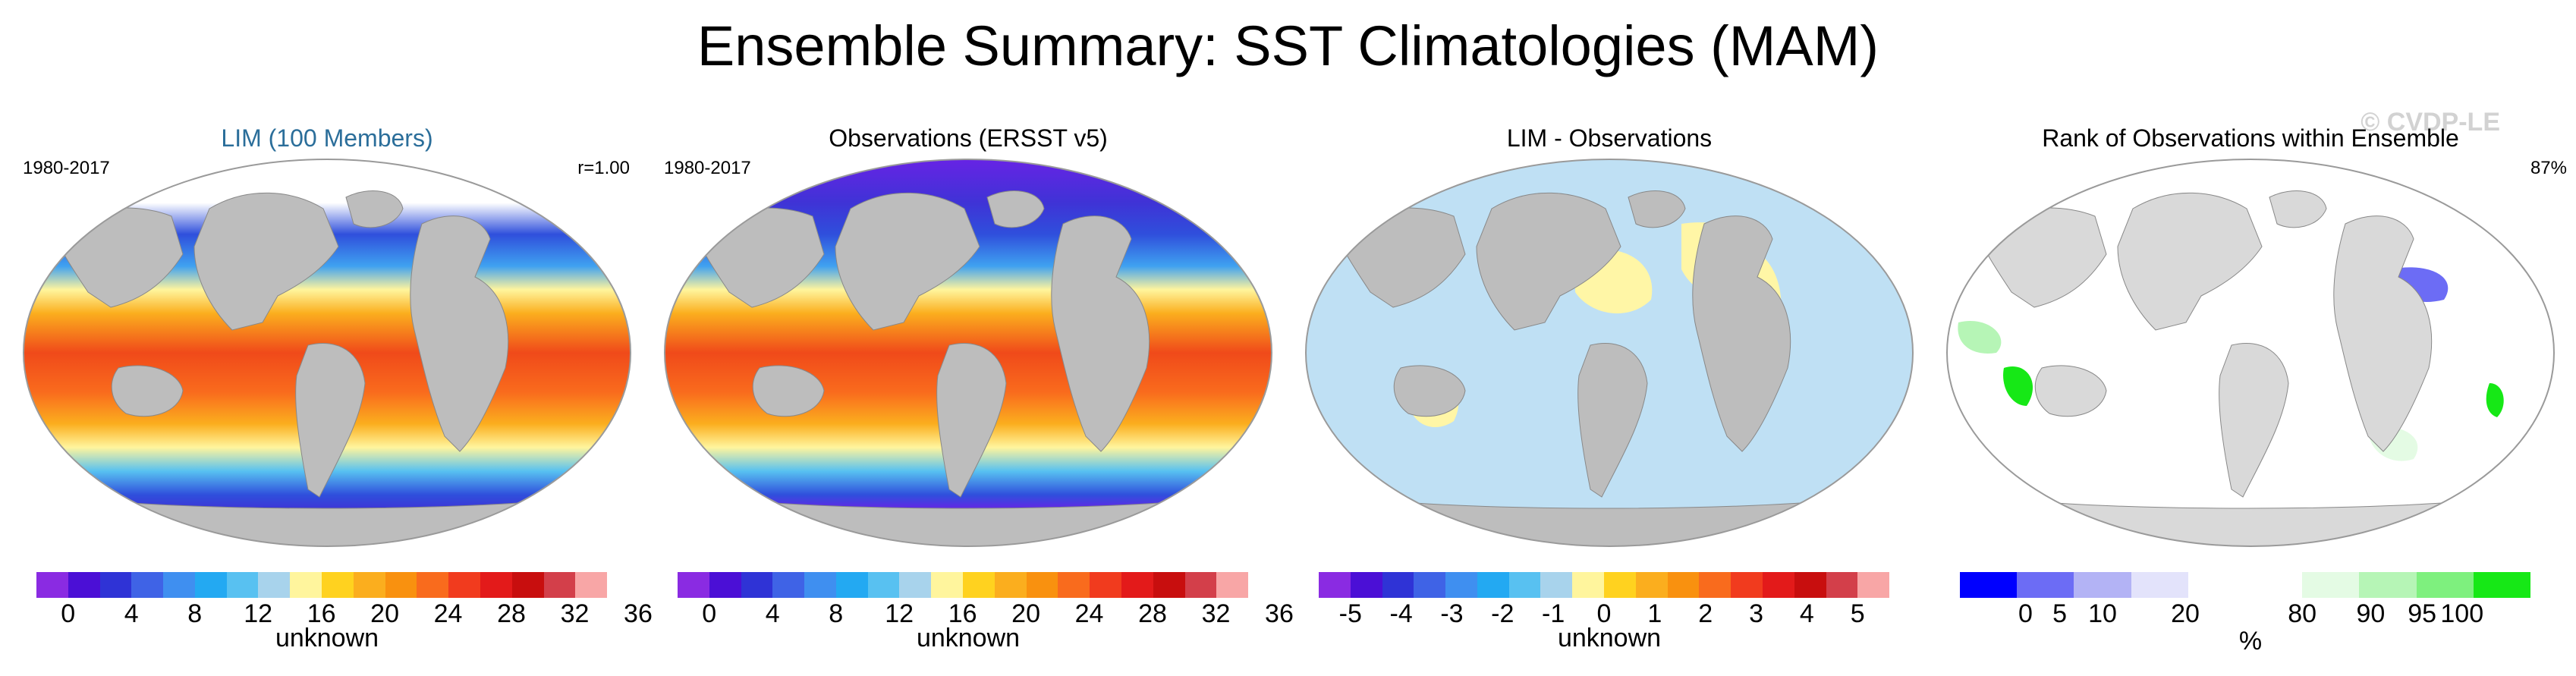 The height and width of the screenshot is (676, 2576). I want to click on tick-label: -1, so click(1553, 613).